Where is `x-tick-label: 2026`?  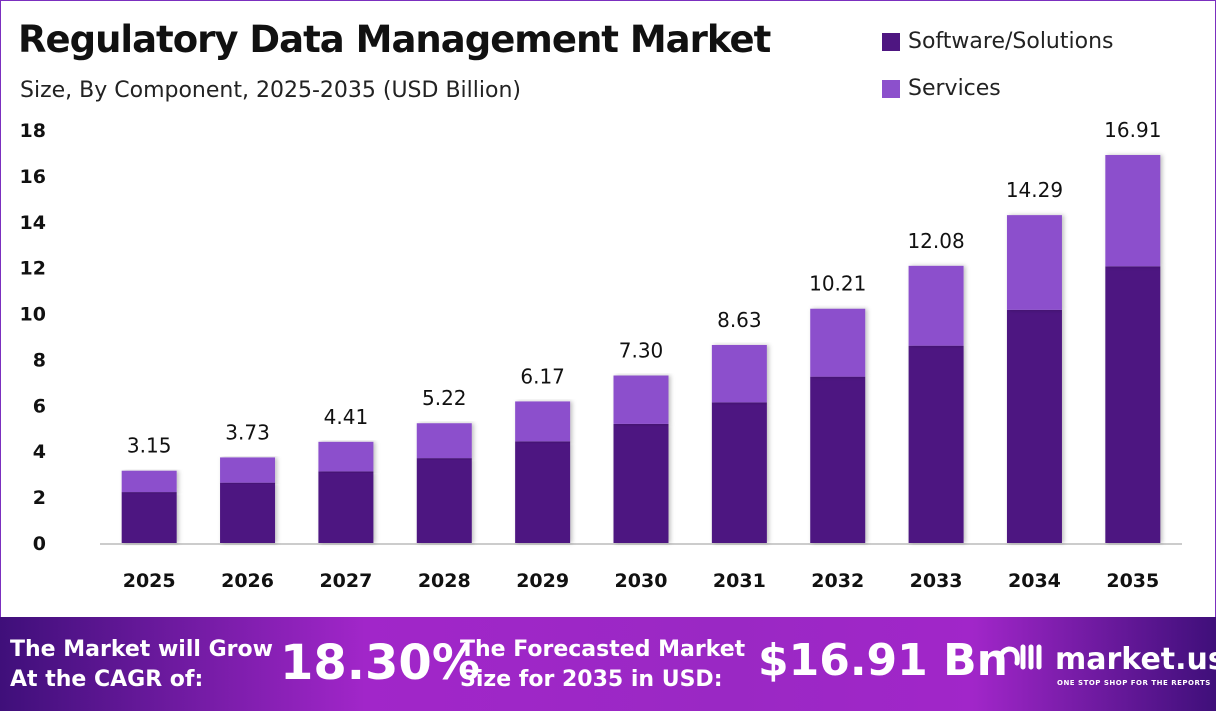 x-tick-label: 2026 is located at coordinates (247, 581).